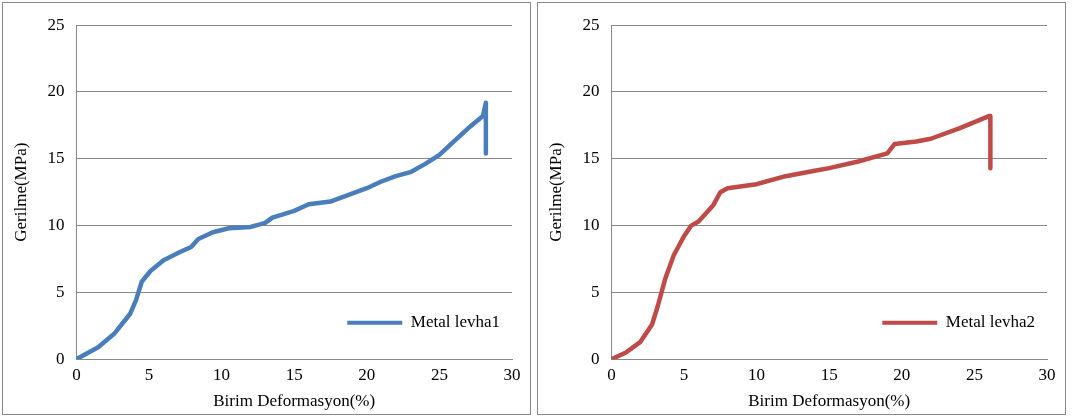  What do you see at coordinates (455, 322) in the screenshot?
I see `legend-label: Metal levha1` at bounding box center [455, 322].